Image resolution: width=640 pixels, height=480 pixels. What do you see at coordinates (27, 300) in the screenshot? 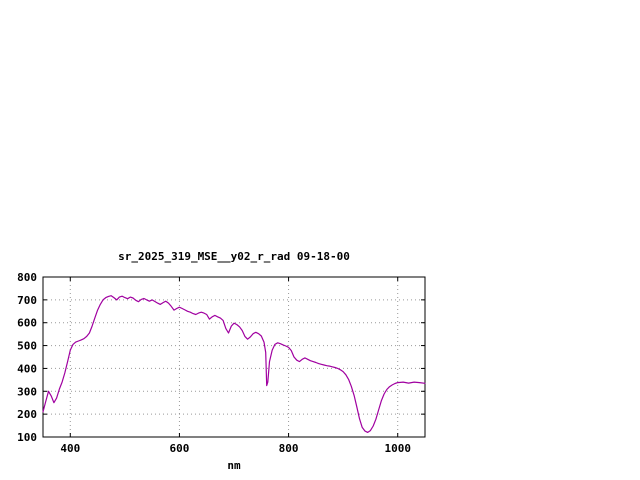
I see `y-tick-label: 700` at bounding box center [27, 300].